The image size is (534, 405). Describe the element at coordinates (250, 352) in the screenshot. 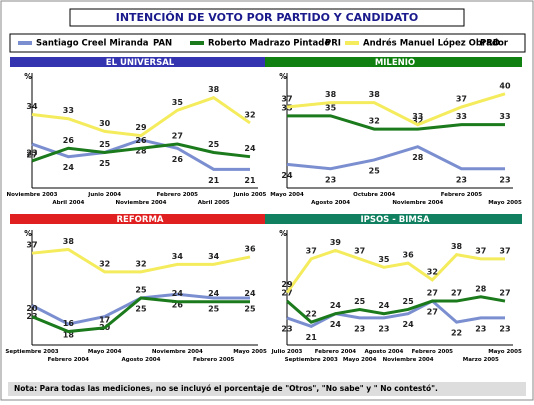

I see `x-tick-label: Mayo 2005` at that location.